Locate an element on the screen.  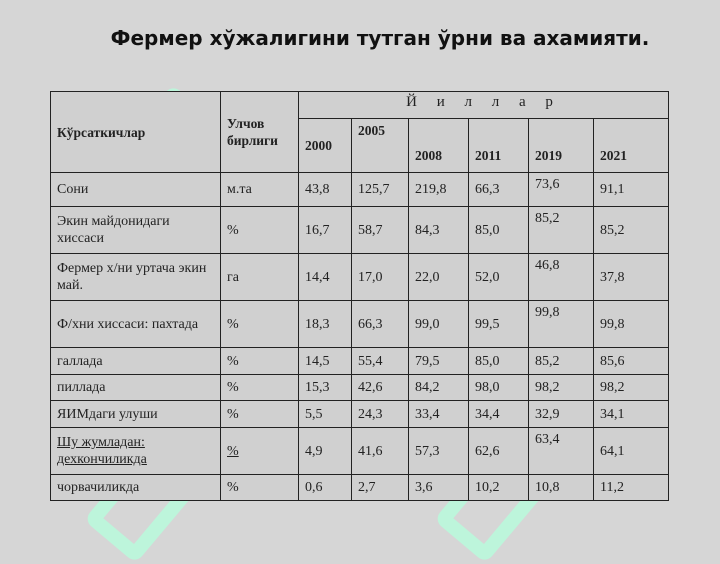
cell-value: 34,4 is located at coordinates (498, 414).